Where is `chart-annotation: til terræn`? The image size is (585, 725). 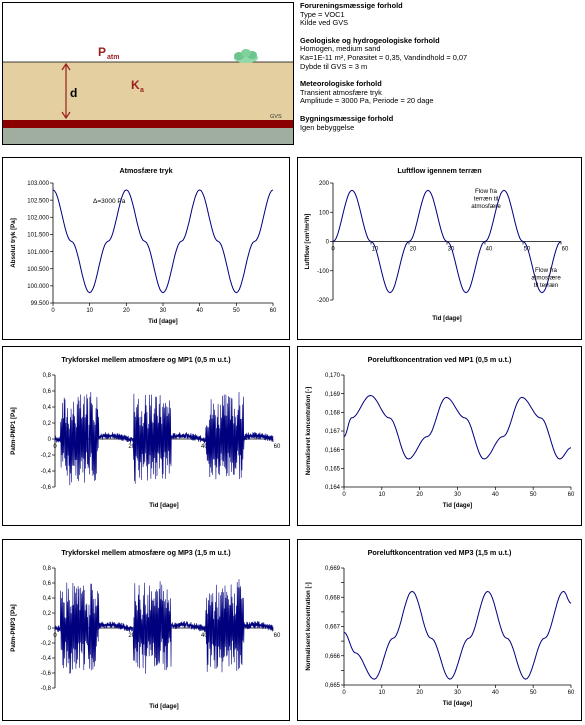 chart-annotation: til terræn is located at coordinates (546, 285).